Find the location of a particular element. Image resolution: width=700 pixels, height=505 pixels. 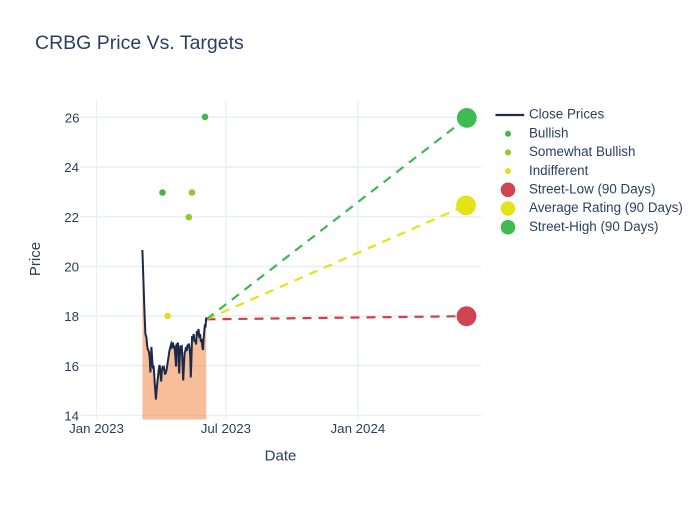

svg-text: Price is located at coordinates (35, 259).